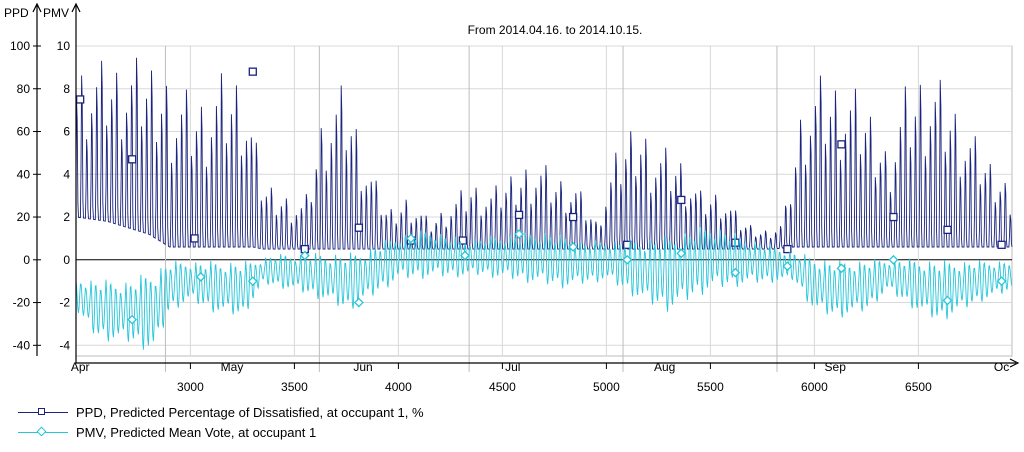 The height and width of the screenshot is (452, 1024). Describe the element at coordinates (20, 195) in the screenshot. I see `ppd-tick-labels: 100 80 60 40 20 0 -20 -40` at that location.